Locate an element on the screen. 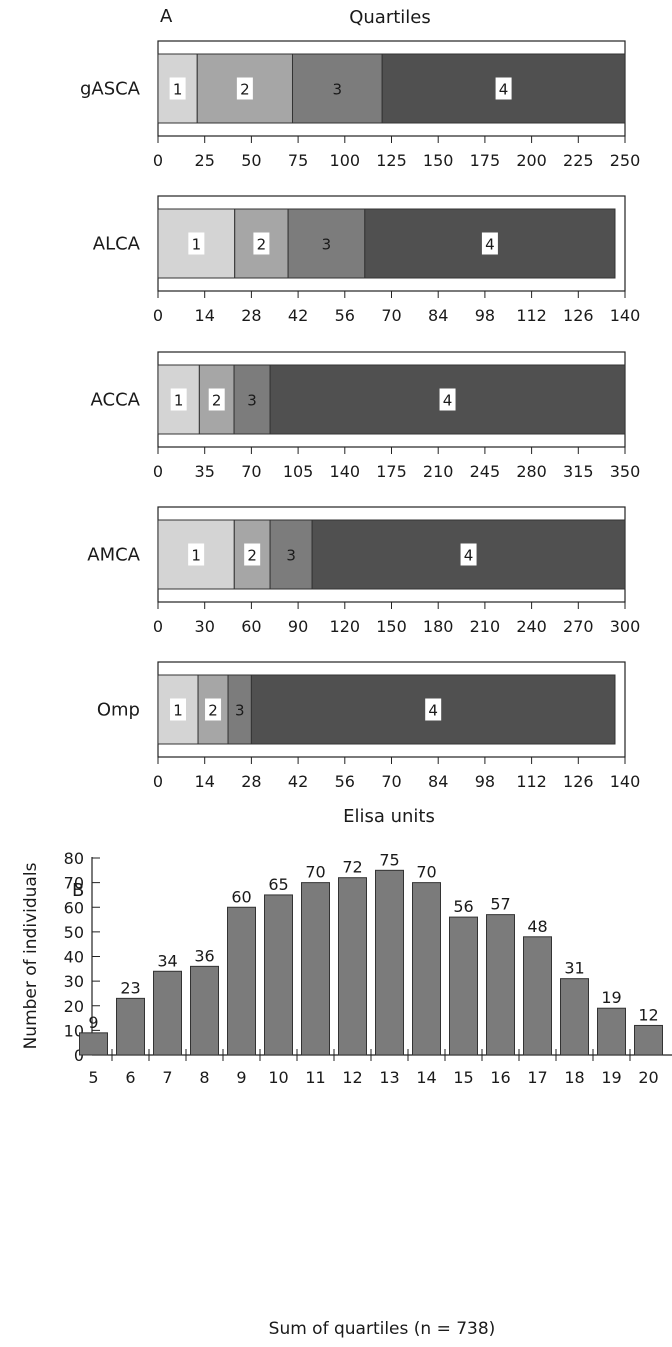  hist-value-label-11: 70 is located at coordinates (315, 872).